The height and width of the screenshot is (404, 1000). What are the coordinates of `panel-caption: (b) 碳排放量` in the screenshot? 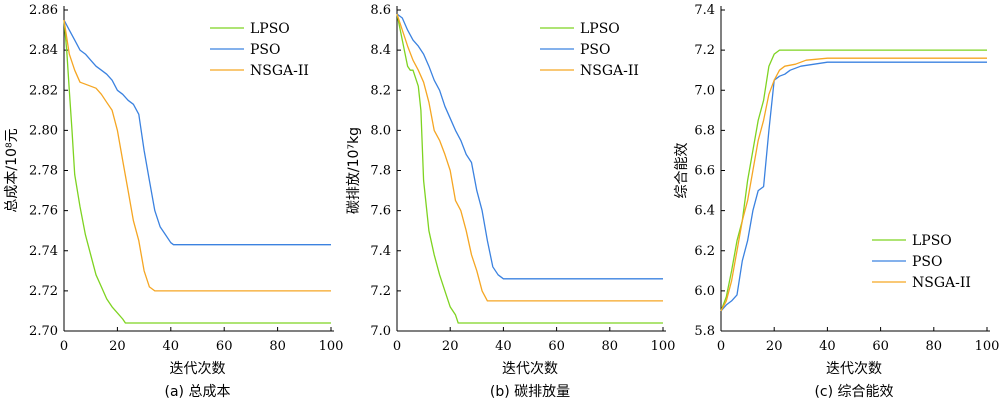 It's located at (530, 392).